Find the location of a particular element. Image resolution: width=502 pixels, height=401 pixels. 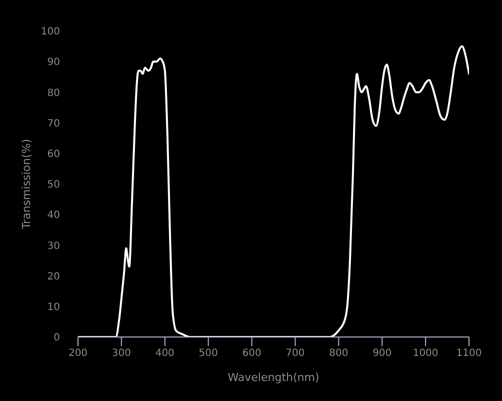

x-tick-label: 200 is located at coordinates (78, 354).